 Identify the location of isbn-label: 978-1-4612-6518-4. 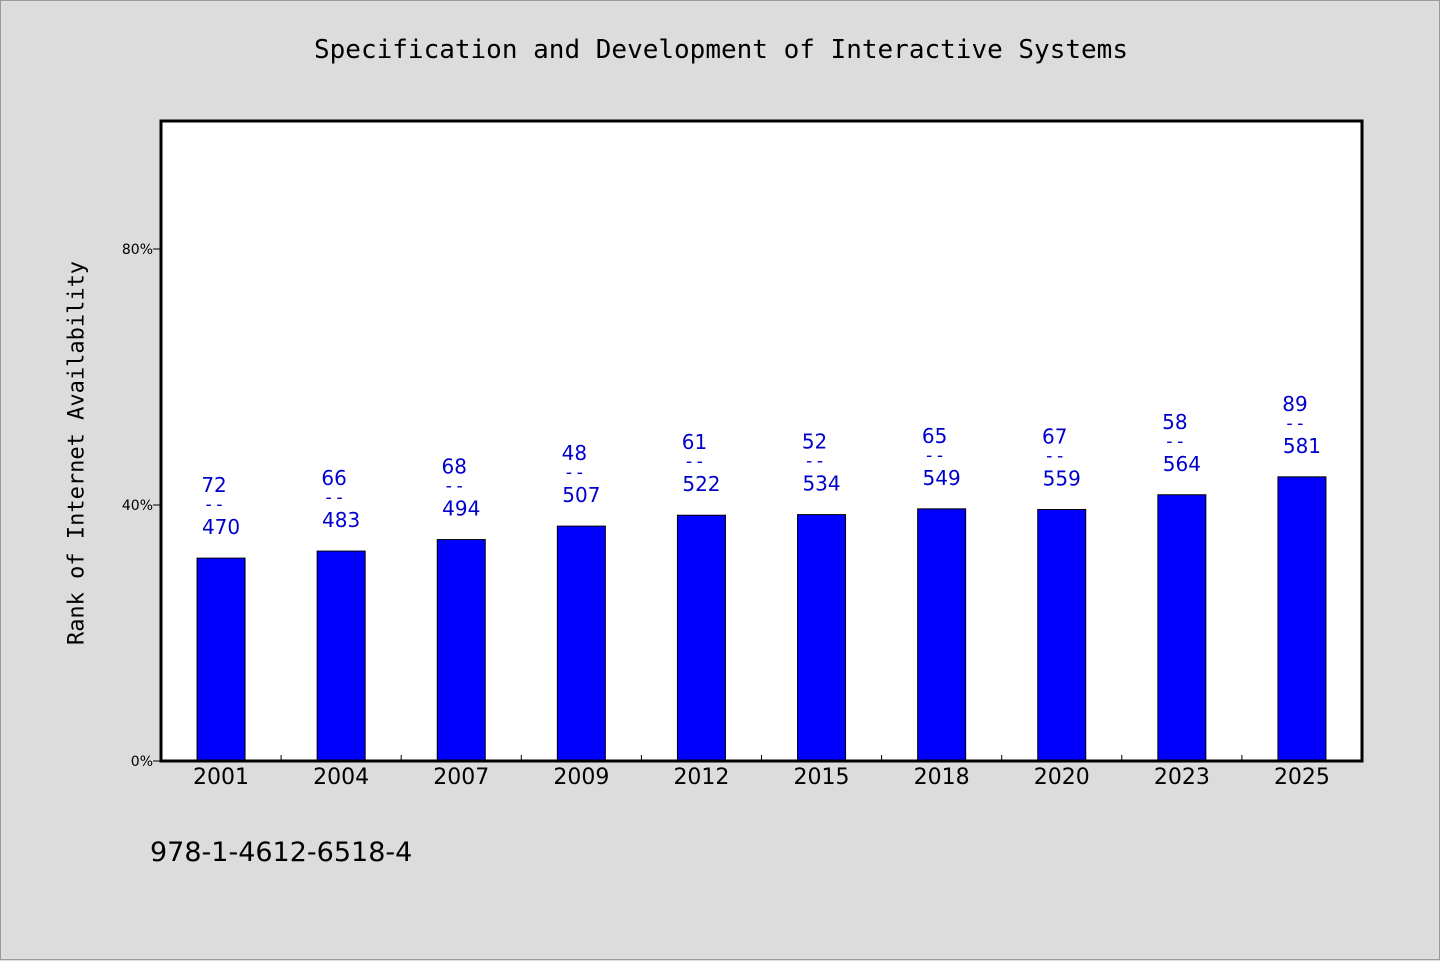
(281, 852).